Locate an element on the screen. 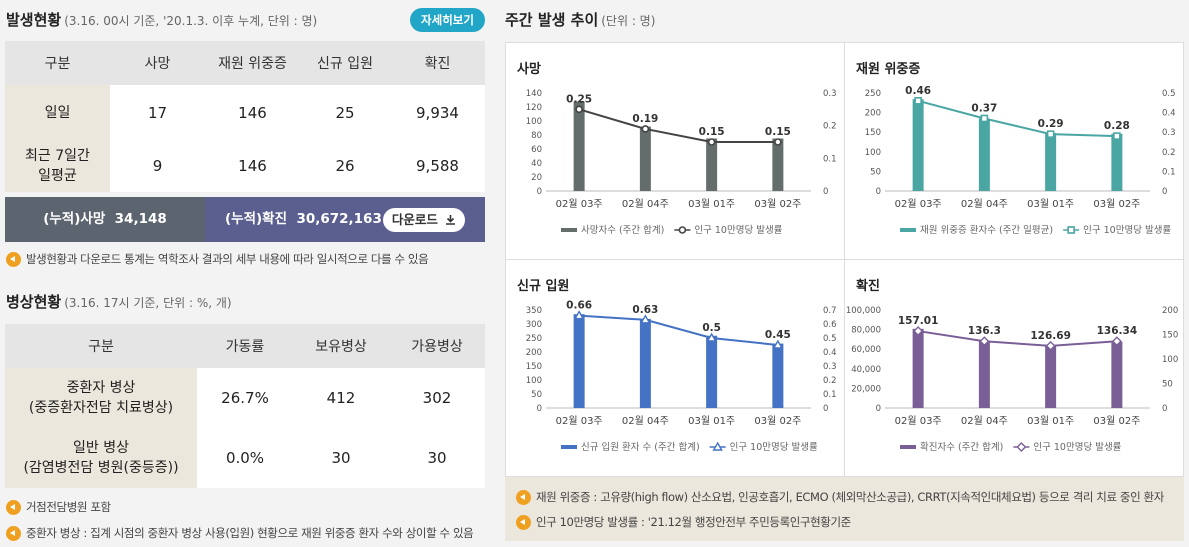 The height and width of the screenshot is (547, 1189). beds-col-header: 보유병상 is located at coordinates (341, 346).